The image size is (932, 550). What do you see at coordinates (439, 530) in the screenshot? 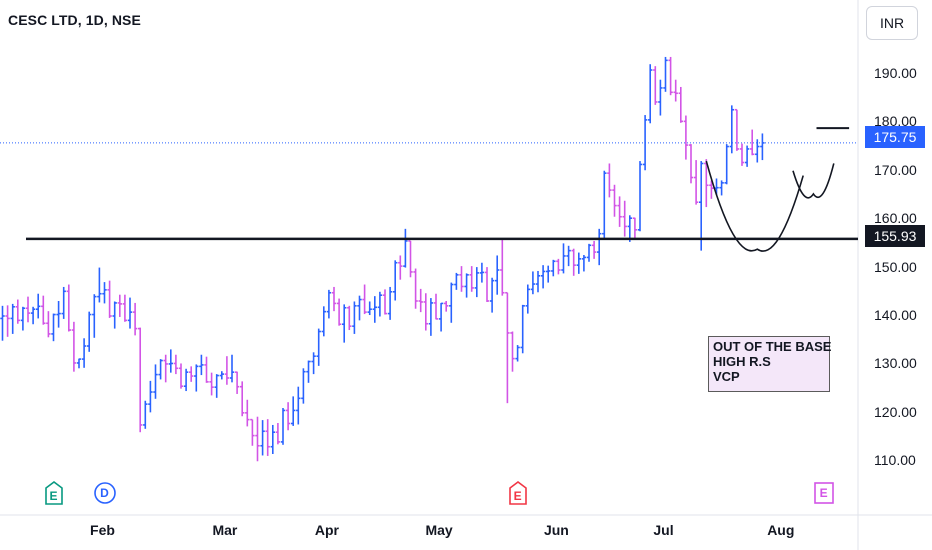
I see `time-tick-label: May` at bounding box center [439, 530].